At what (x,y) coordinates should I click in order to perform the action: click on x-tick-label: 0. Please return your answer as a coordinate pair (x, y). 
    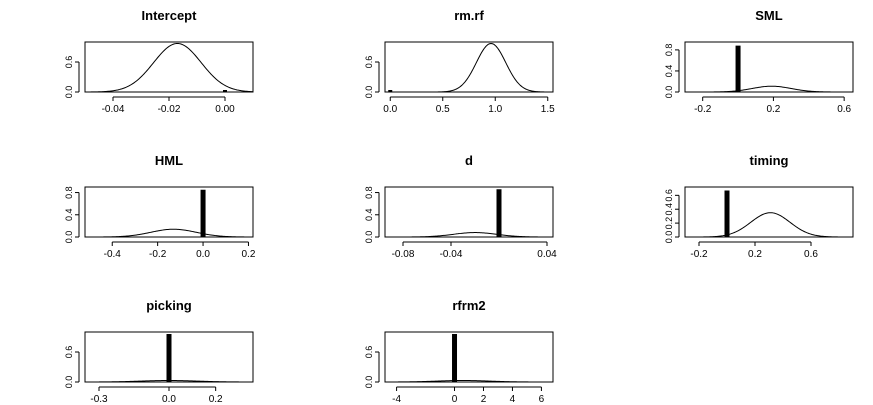
    Looking at the image, I should click on (455, 399).